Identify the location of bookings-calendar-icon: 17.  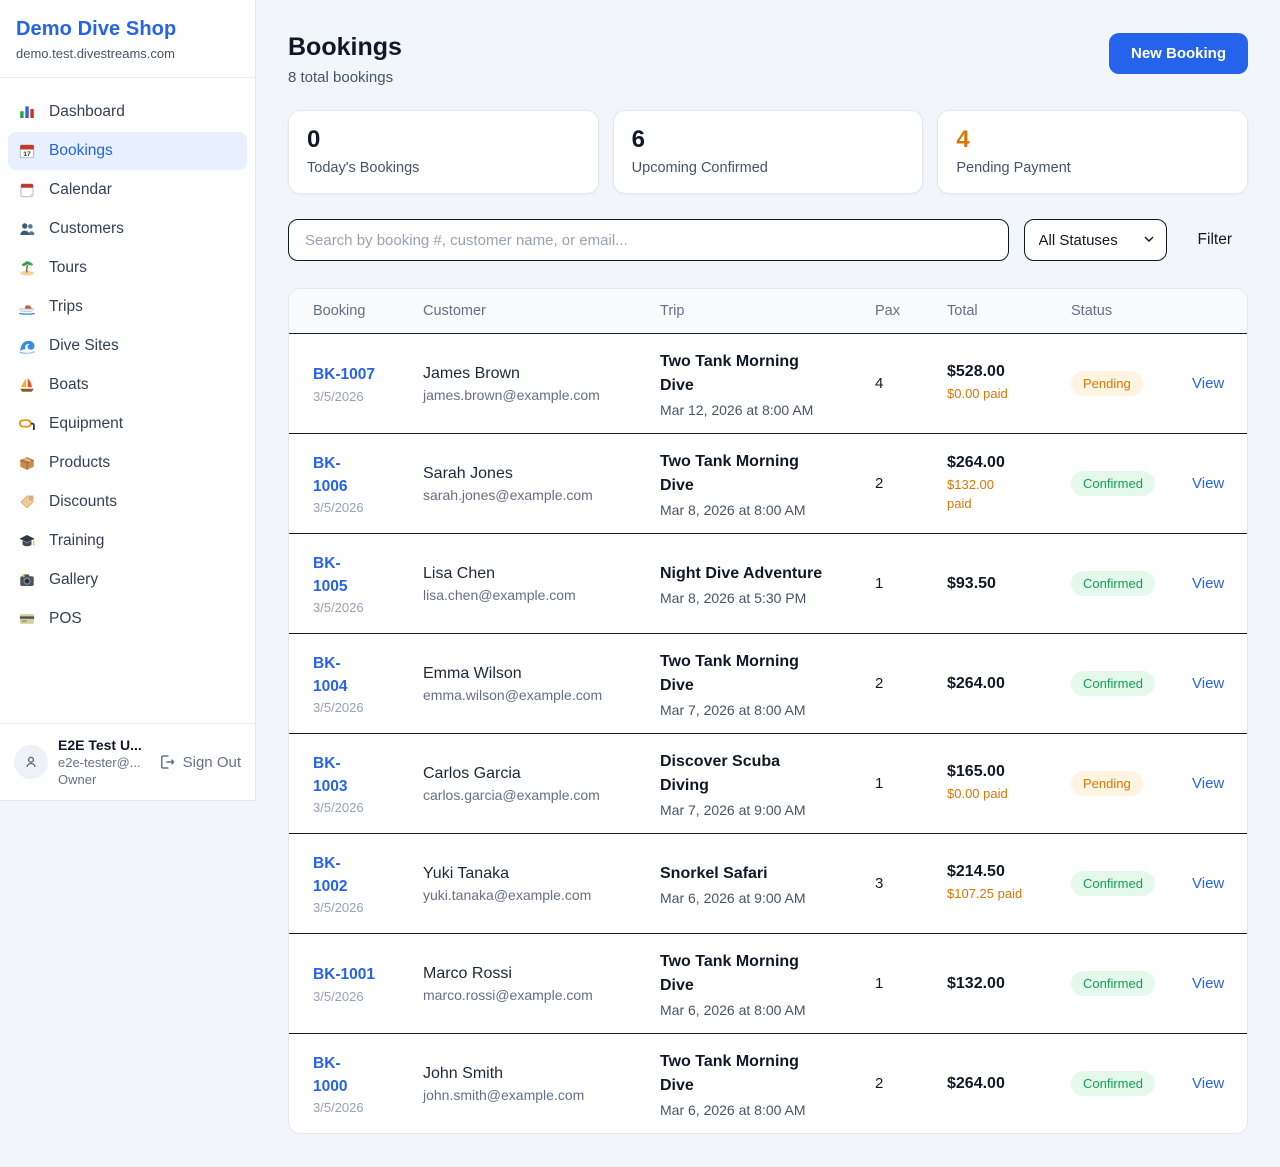
(27, 151).